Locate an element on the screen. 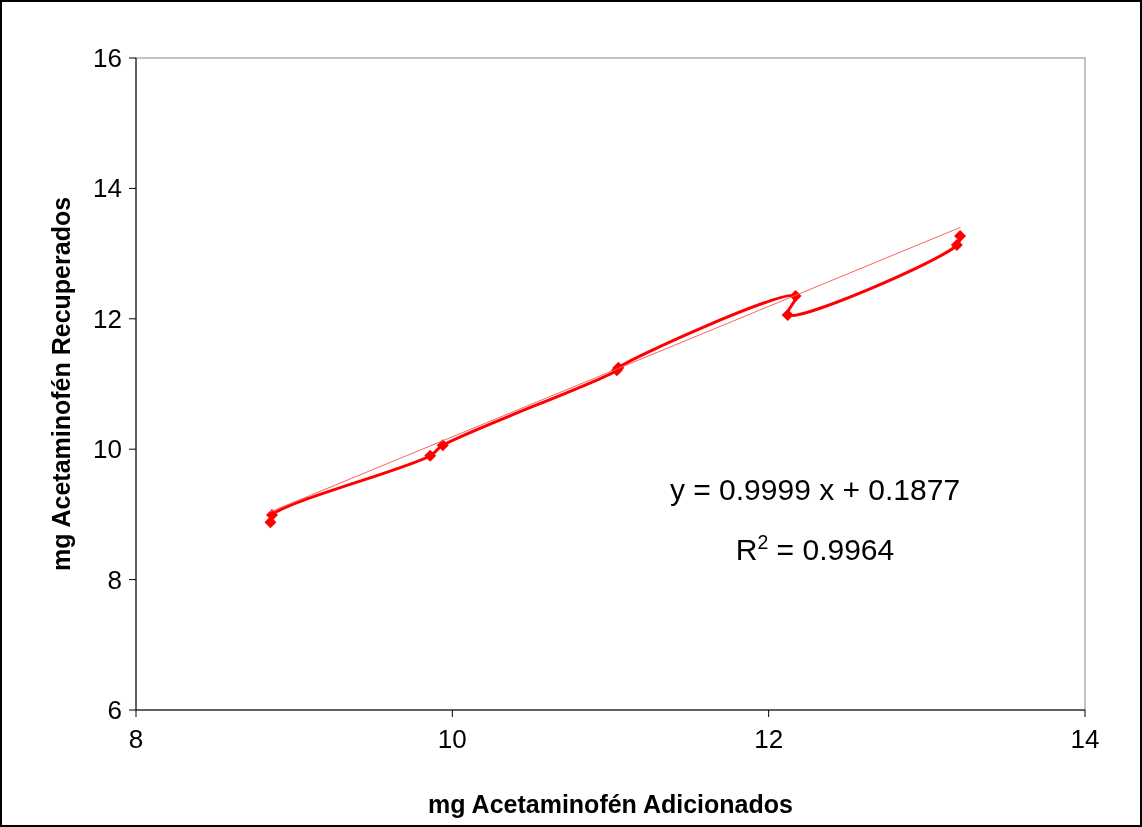  x-tick-label: 12 is located at coordinates (769, 739).